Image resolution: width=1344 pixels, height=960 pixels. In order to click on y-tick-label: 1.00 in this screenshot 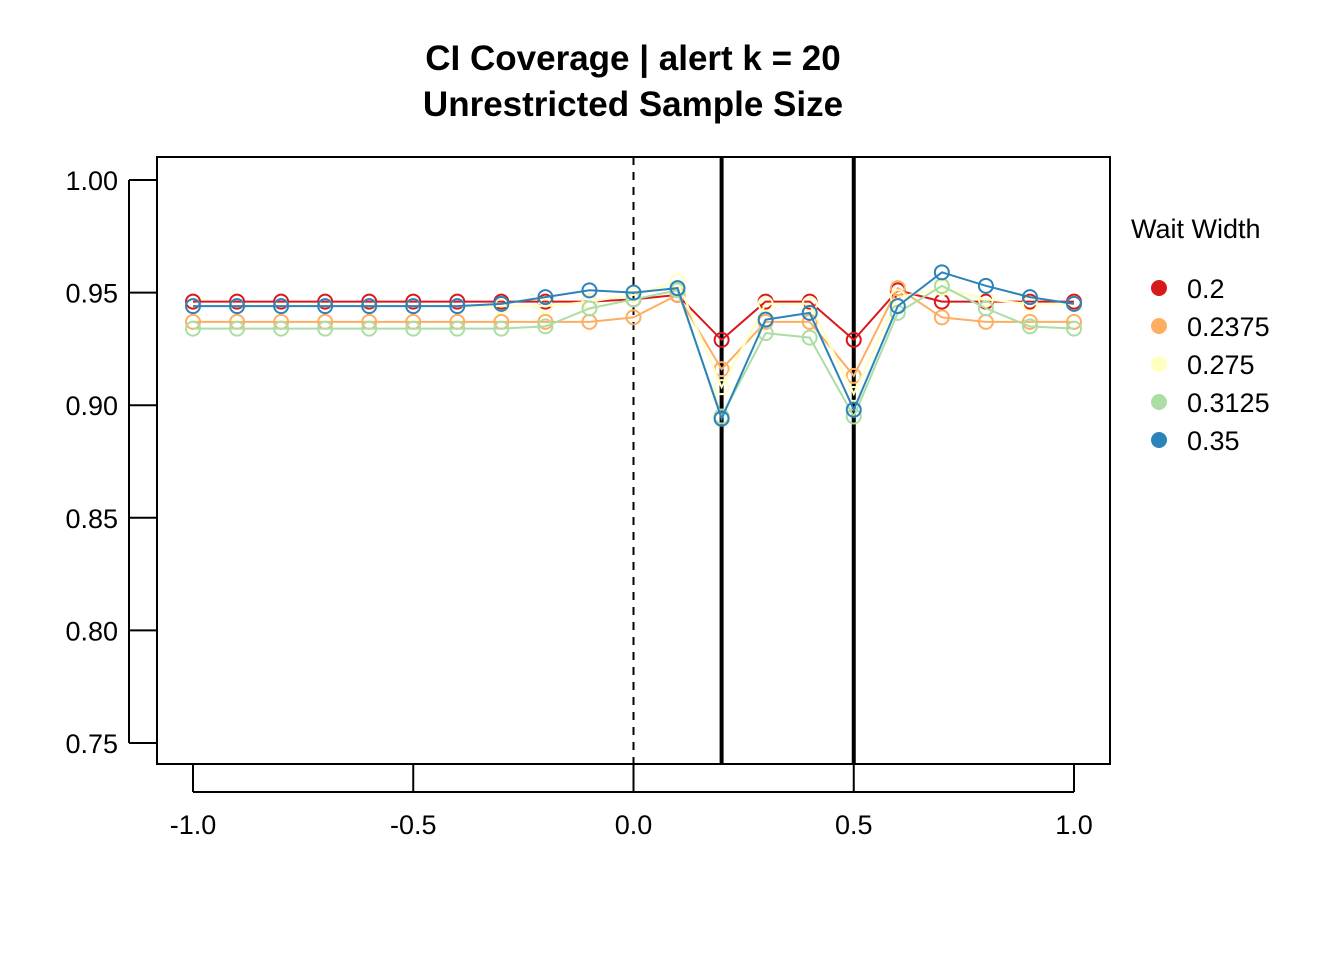, I will do `click(91, 181)`.